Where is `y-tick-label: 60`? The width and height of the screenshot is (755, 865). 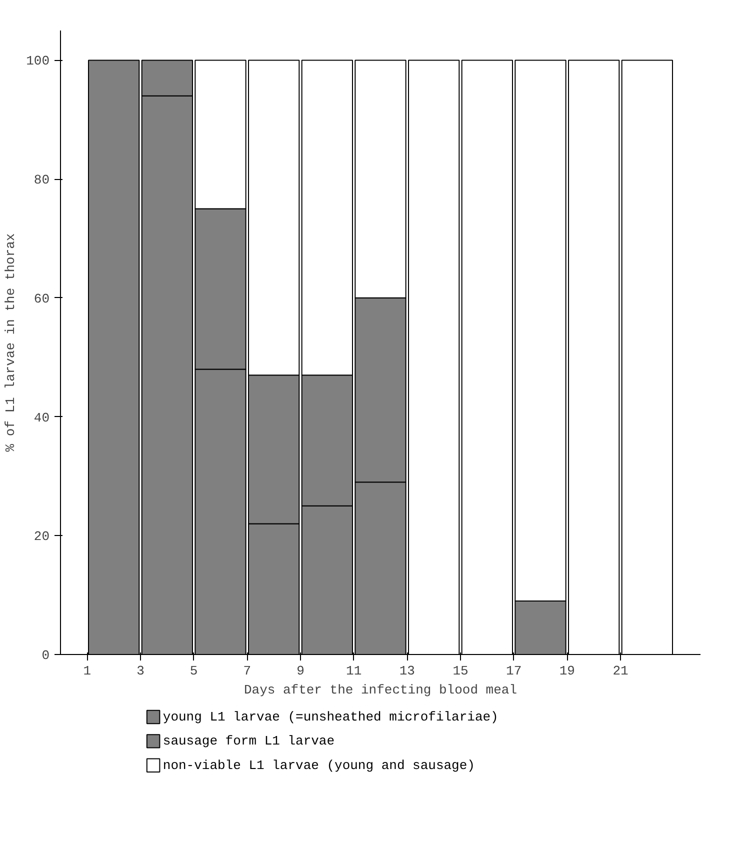 y-tick-label: 60 is located at coordinates (42, 298).